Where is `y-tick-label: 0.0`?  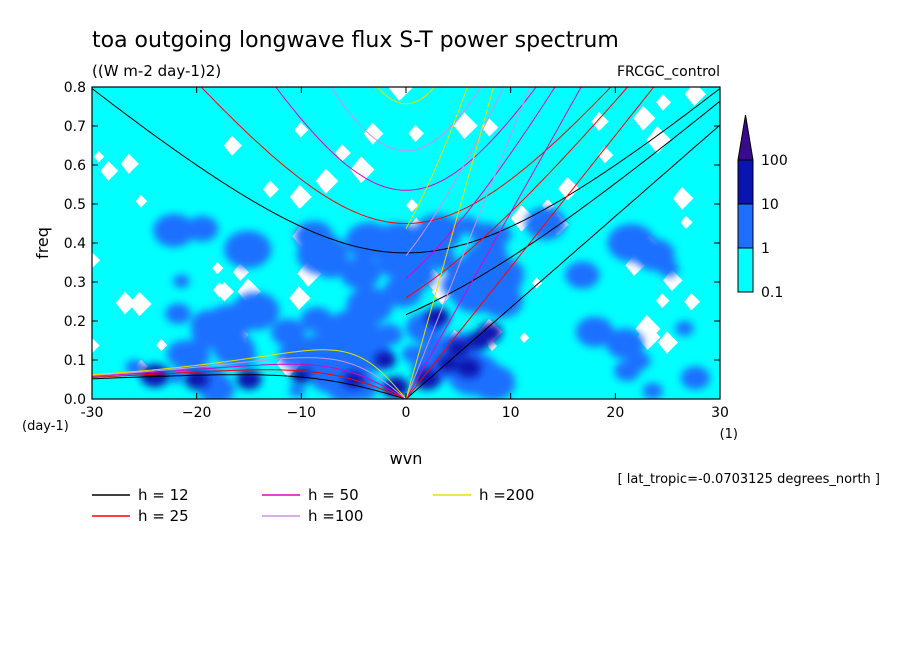 y-tick-label: 0.0 is located at coordinates (75, 400).